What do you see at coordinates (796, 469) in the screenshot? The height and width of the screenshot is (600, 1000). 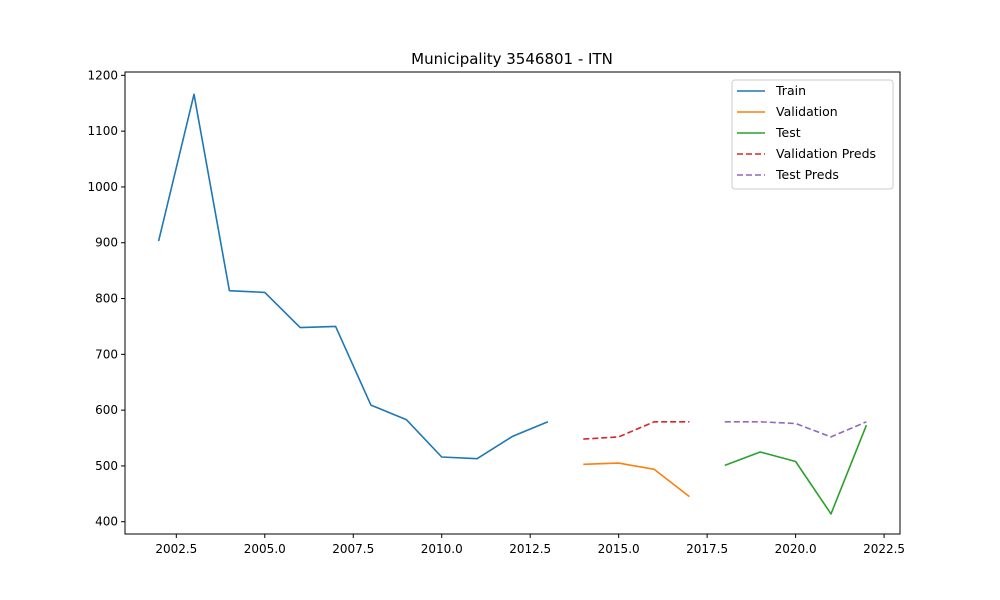 I see `series-line-test` at bounding box center [796, 469].